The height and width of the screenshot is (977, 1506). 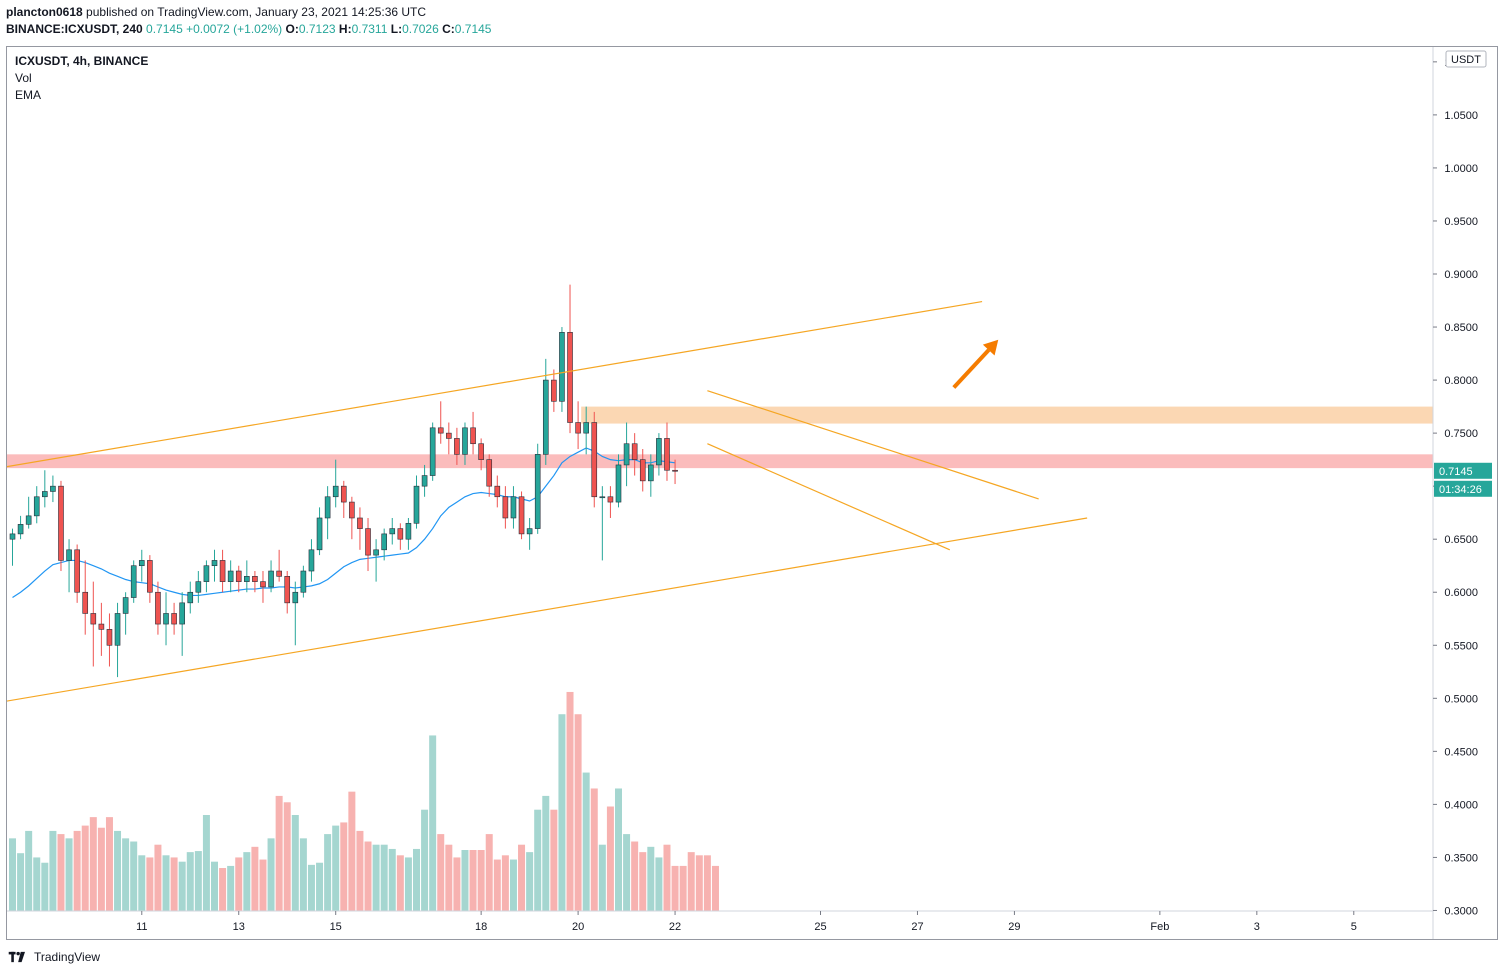 I want to click on legend-vol: Vol, so click(x=23, y=78).